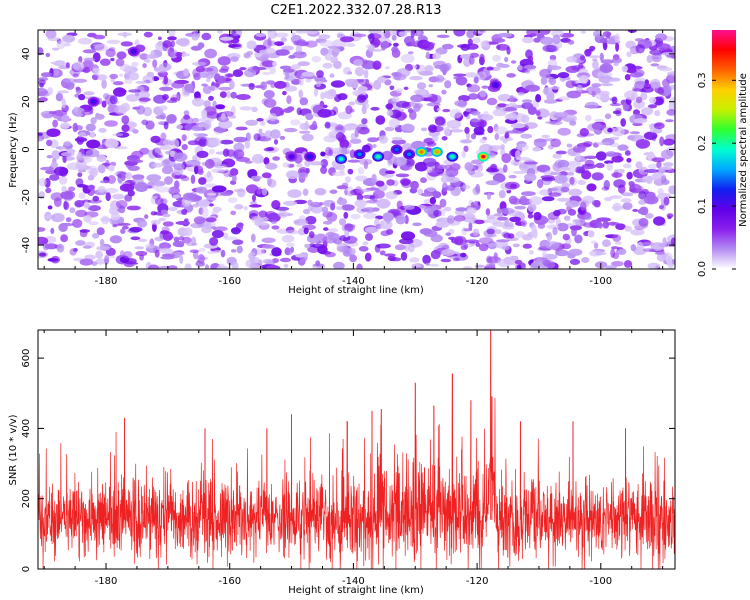 The image size is (750, 600). What do you see at coordinates (356, 290) in the screenshot?
I see `spectrogram-xlabel: Height of straight line (km)` at bounding box center [356, 290].